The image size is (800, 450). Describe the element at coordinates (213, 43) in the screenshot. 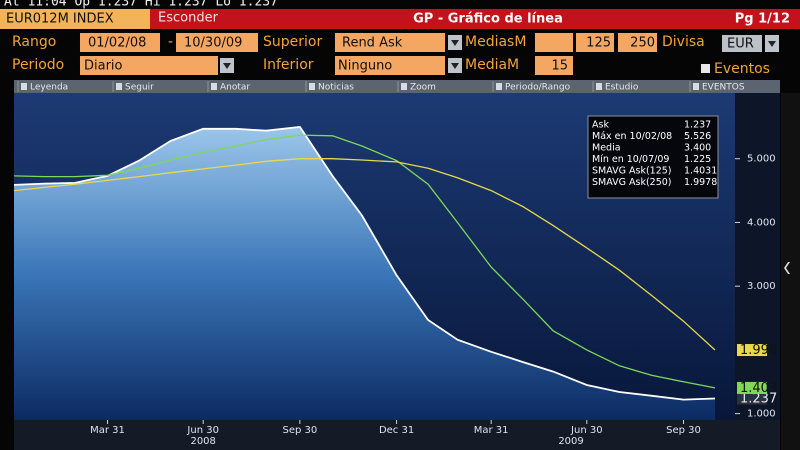

I see `range-end: 10/30/09` at that location.